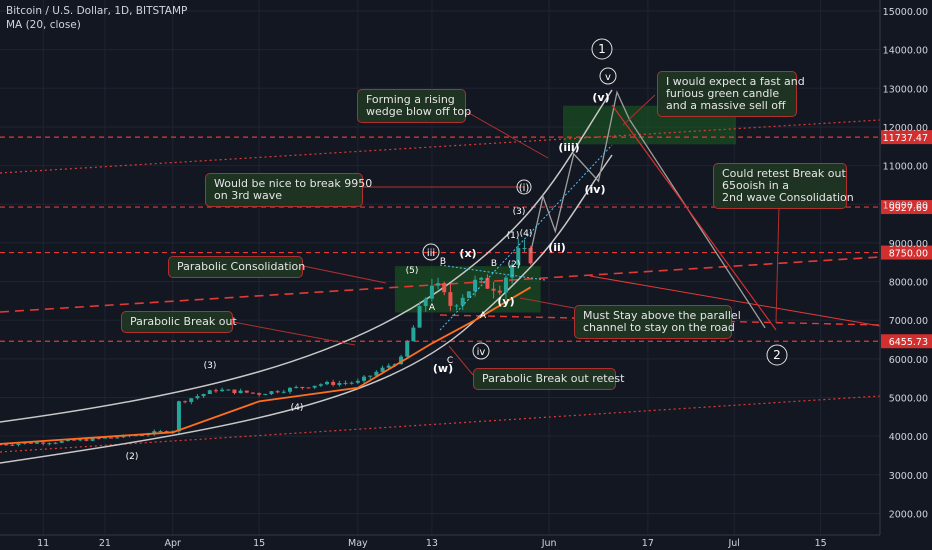 Image resolution: width=932 pixels, height=550 pixels. Describe the element at coordinates (288, 190) in the screenshot. I see `note-break-9950: Would be nice to break 9950 on 3rd wave` at that location.